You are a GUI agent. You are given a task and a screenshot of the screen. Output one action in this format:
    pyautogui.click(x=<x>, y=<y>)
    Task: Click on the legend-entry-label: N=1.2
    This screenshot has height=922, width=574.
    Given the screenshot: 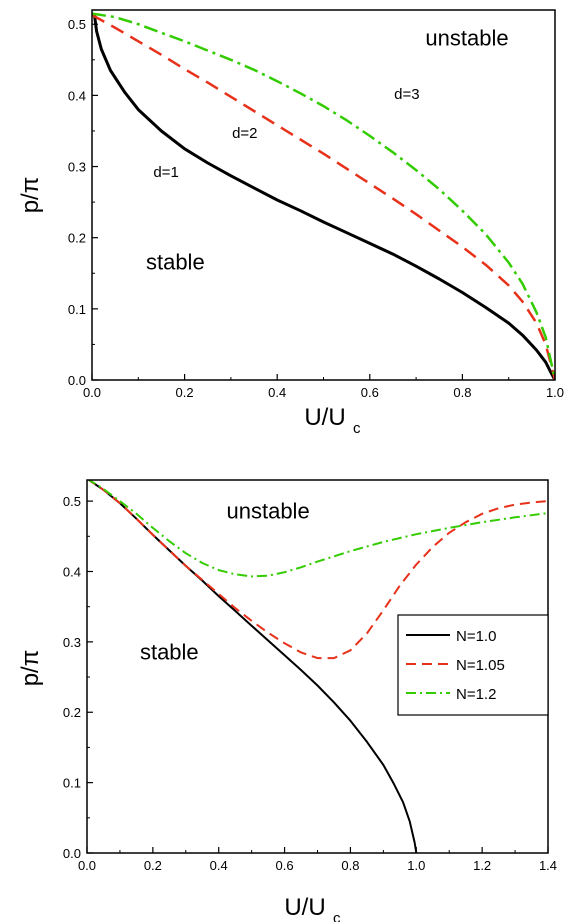 What is the action you would take?
    pyautogui.click(x=476, y=694)
    